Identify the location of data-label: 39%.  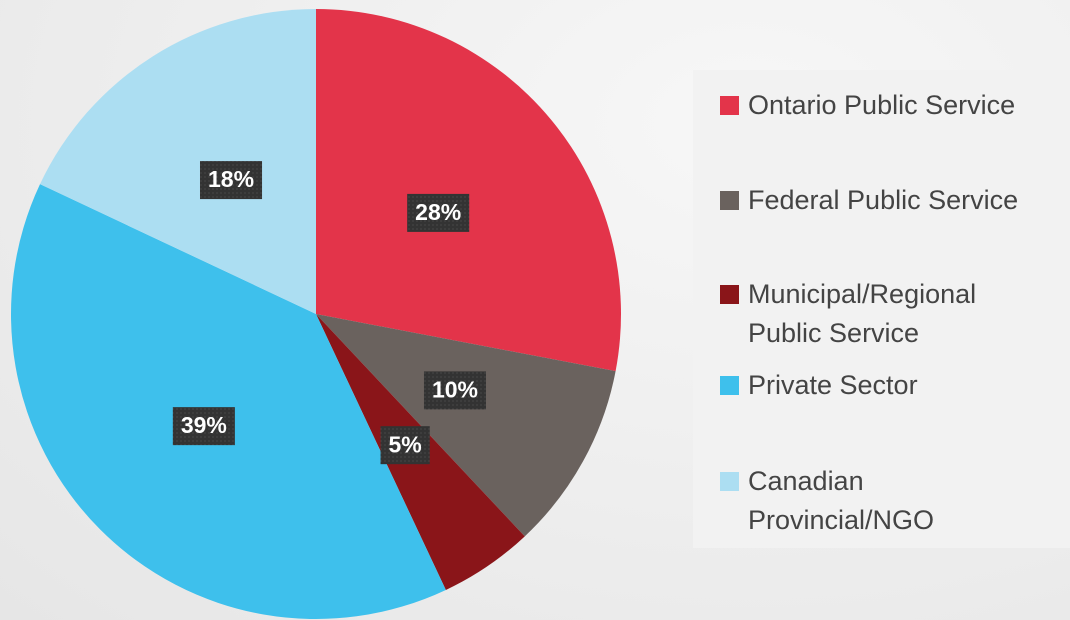
(203, 426).